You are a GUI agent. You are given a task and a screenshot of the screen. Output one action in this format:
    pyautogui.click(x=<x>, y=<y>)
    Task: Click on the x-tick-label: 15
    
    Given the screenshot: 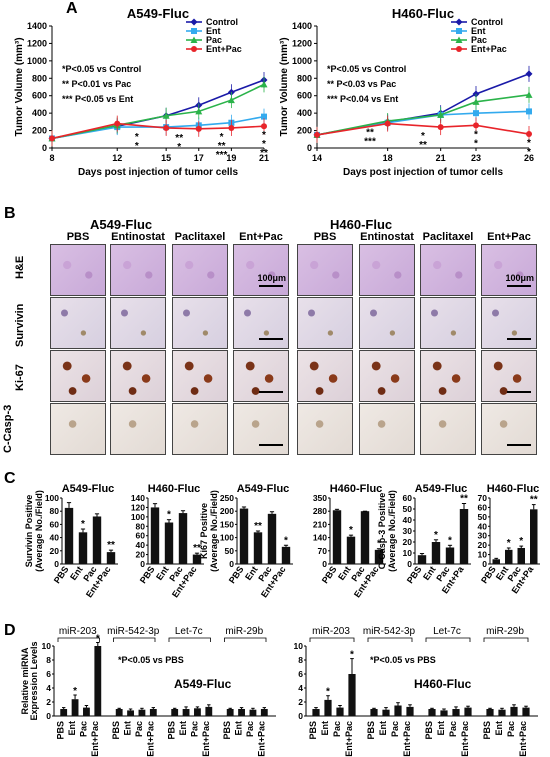 What is the action you would take?
    pyautogui.click(x=166, y=158)
    